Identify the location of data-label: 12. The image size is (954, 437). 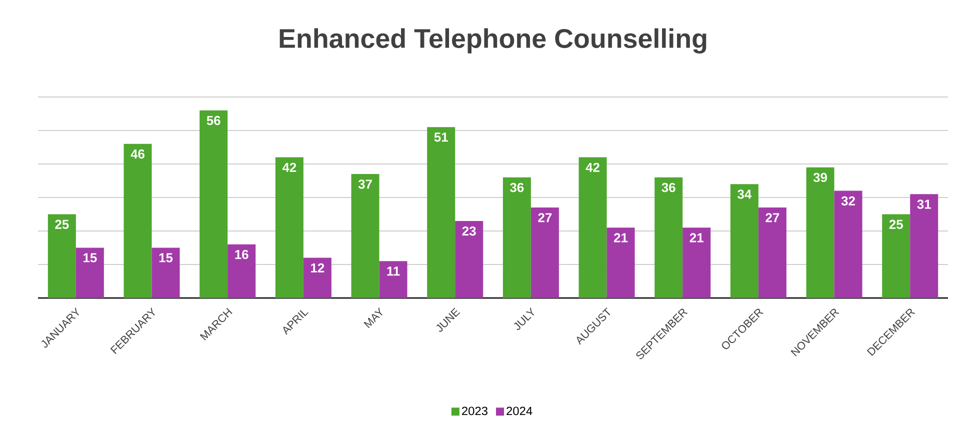
(317, 267).